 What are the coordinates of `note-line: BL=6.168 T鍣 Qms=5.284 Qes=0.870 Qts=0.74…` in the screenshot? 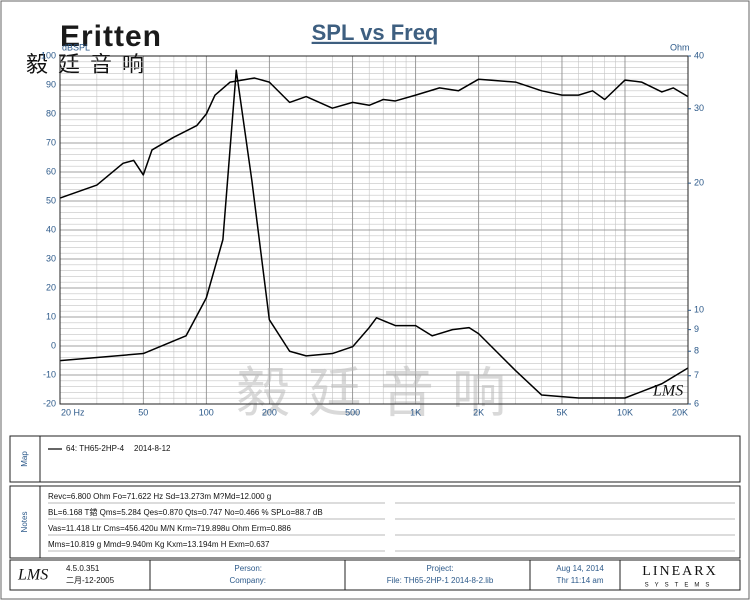 It's located at (185, 512).